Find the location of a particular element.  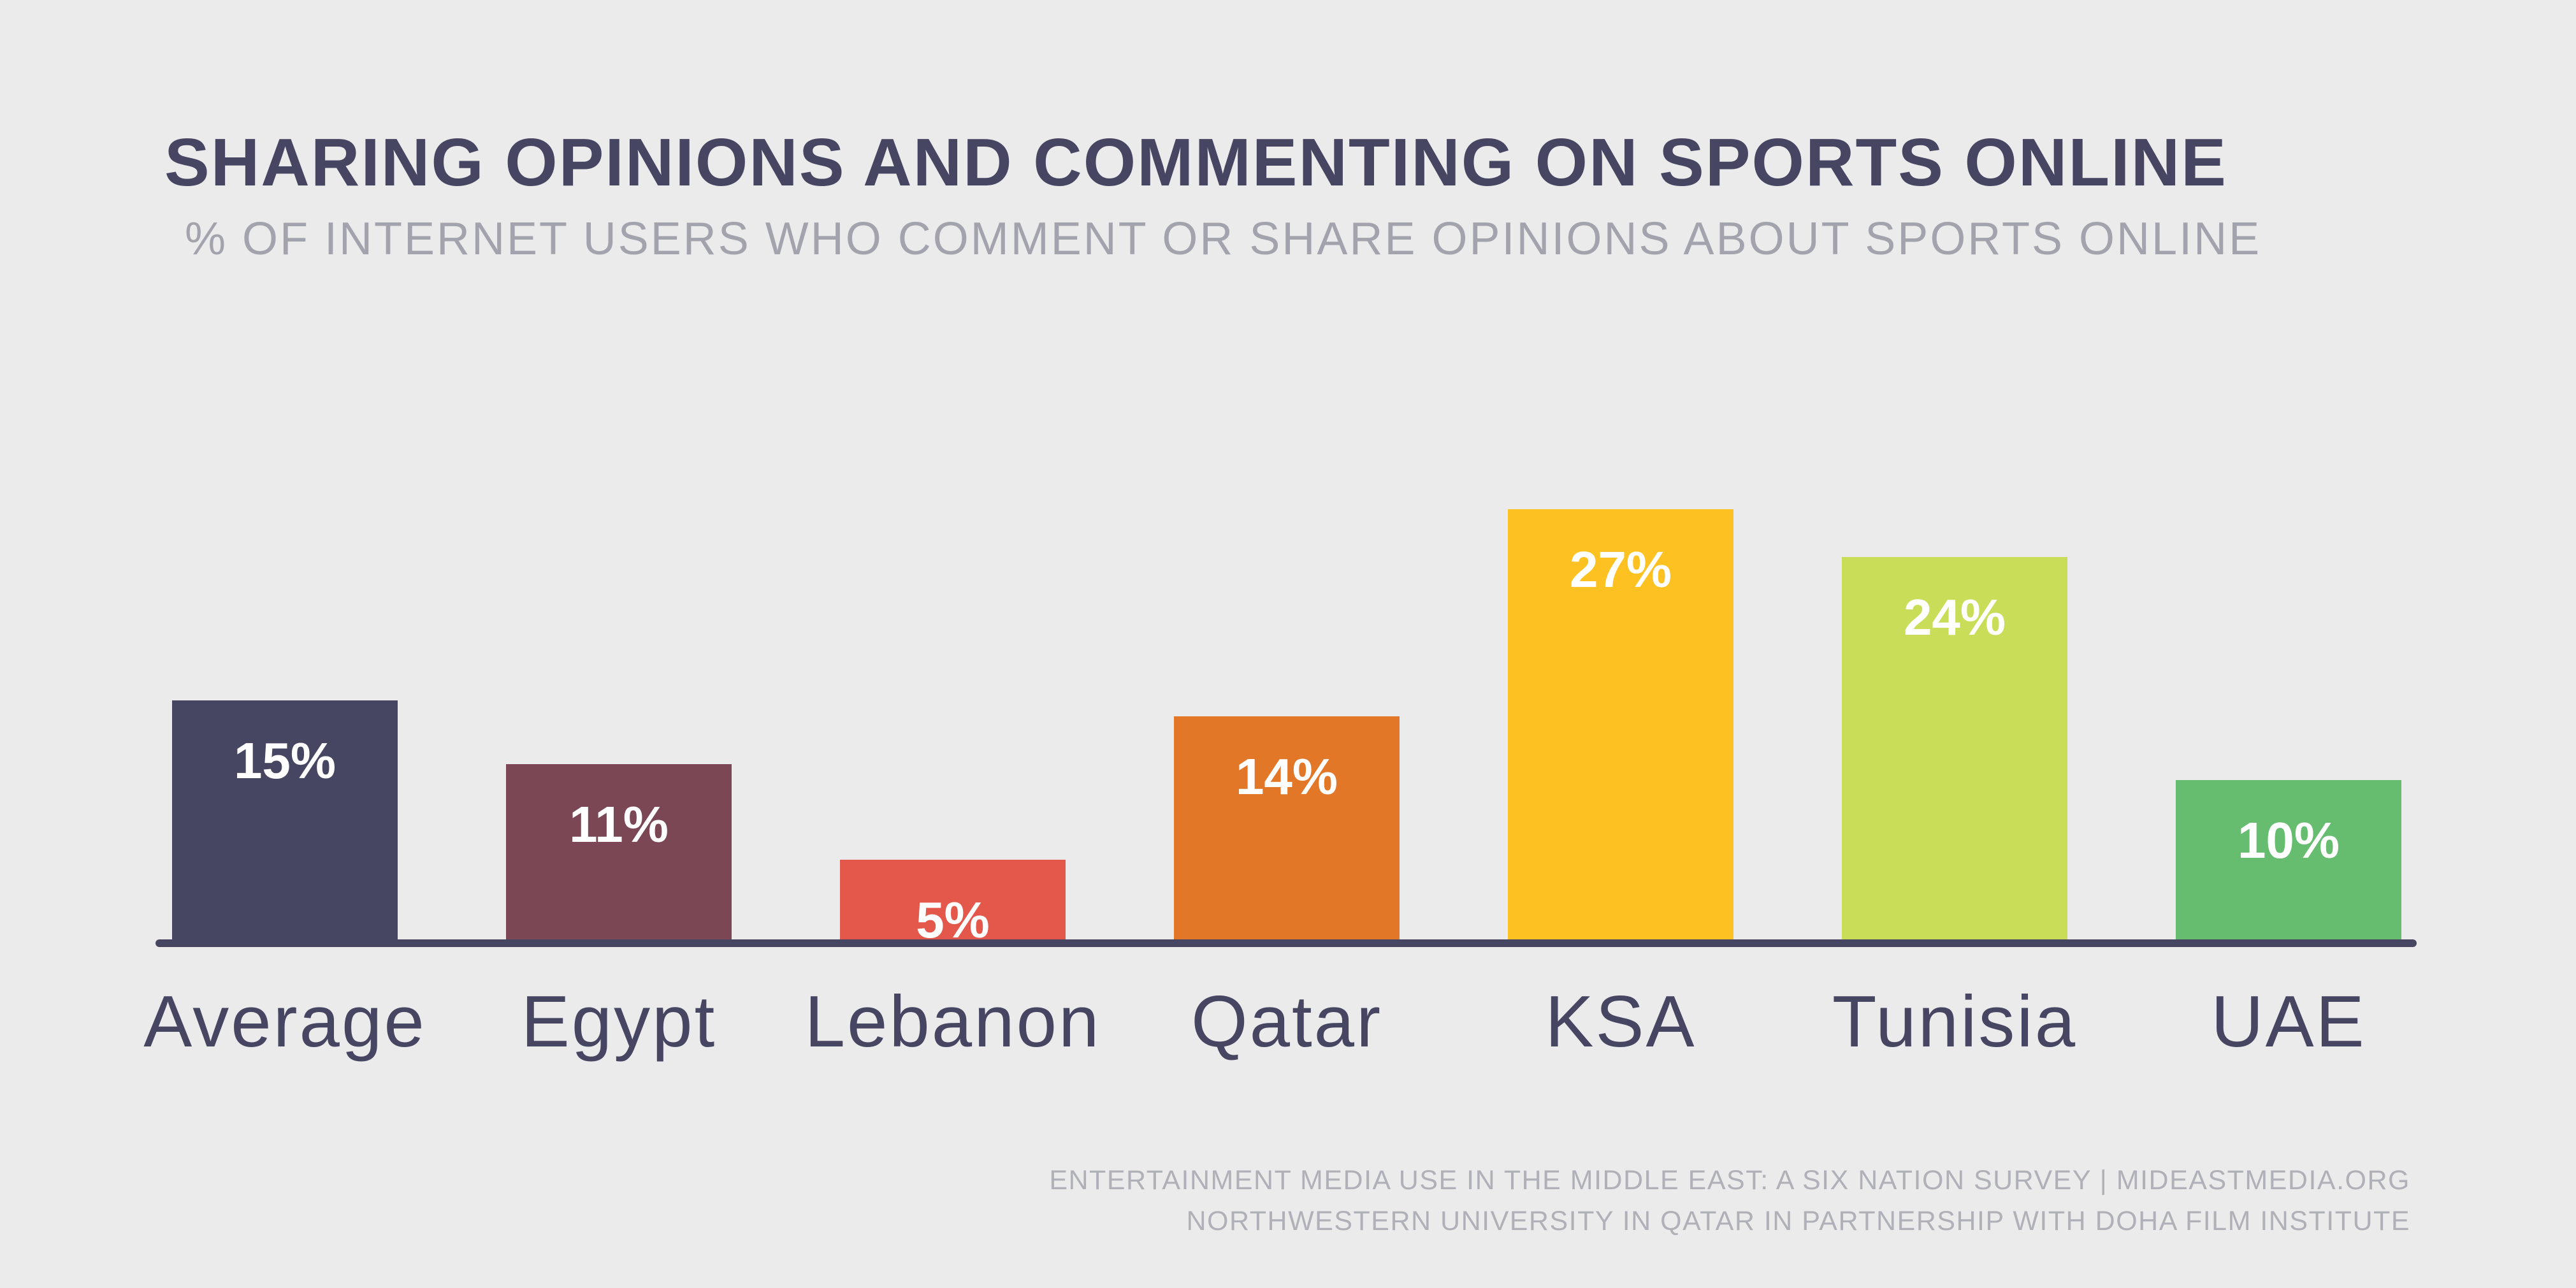

category-labels-layer: Average Egypt Lebanon Qatar KSA Tunisia UAE is located at coordinates (1254, 1021).